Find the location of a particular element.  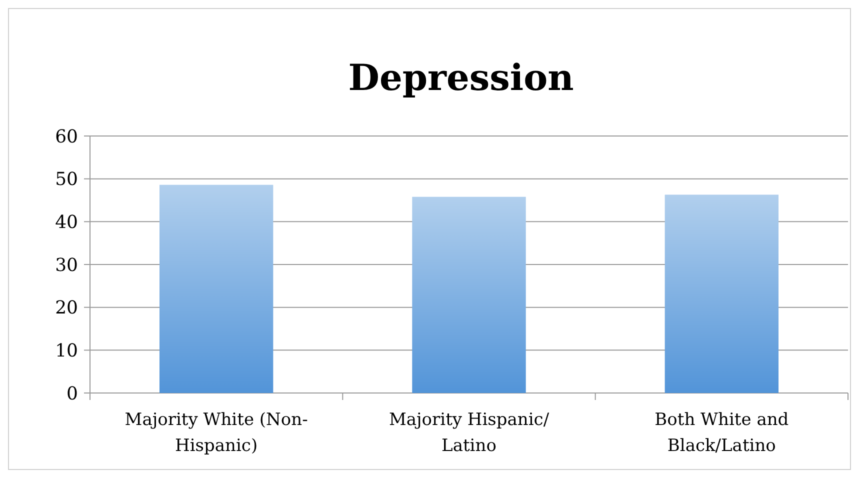

y-tick-label: 40 is located at coordinates (66, 222).